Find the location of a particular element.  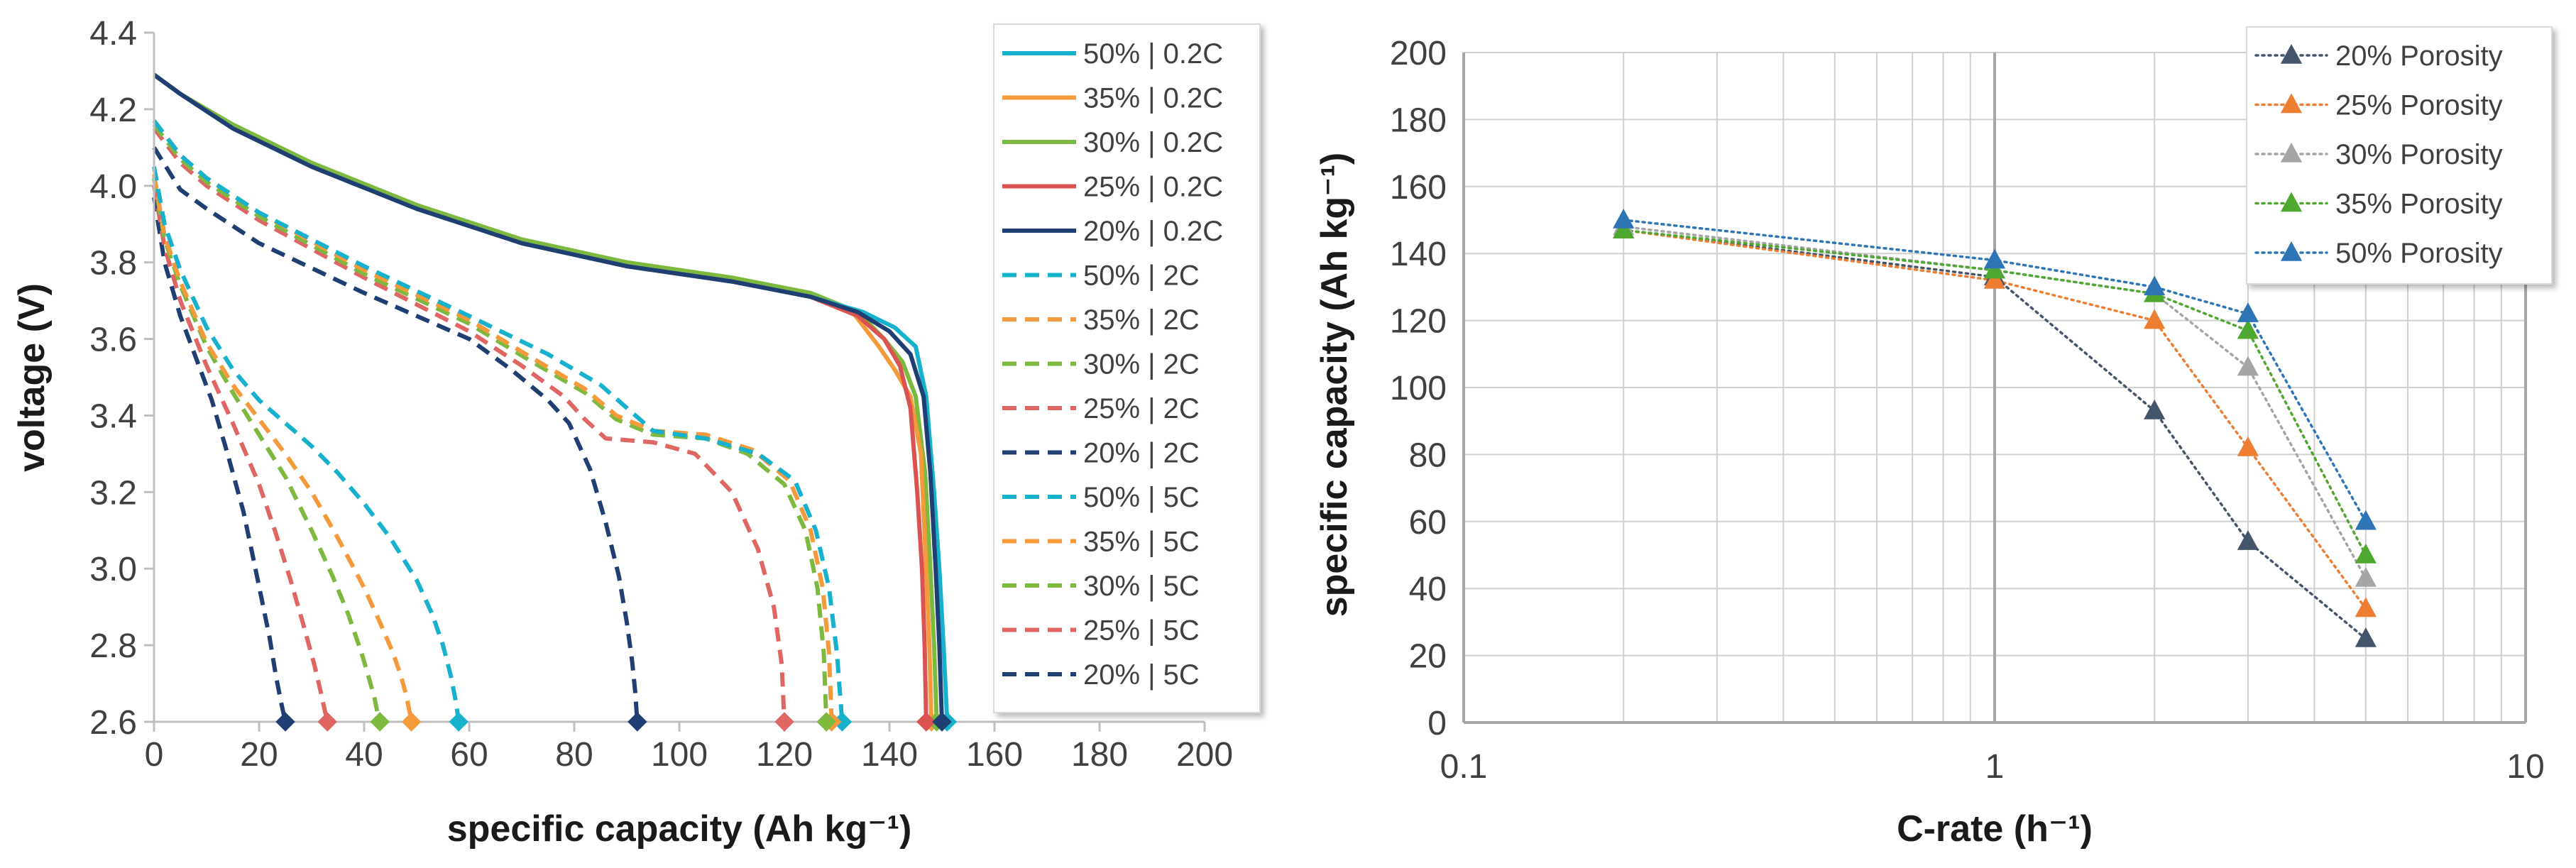

legend-label: 25% | 5C is located at coordinates (1141, 631).